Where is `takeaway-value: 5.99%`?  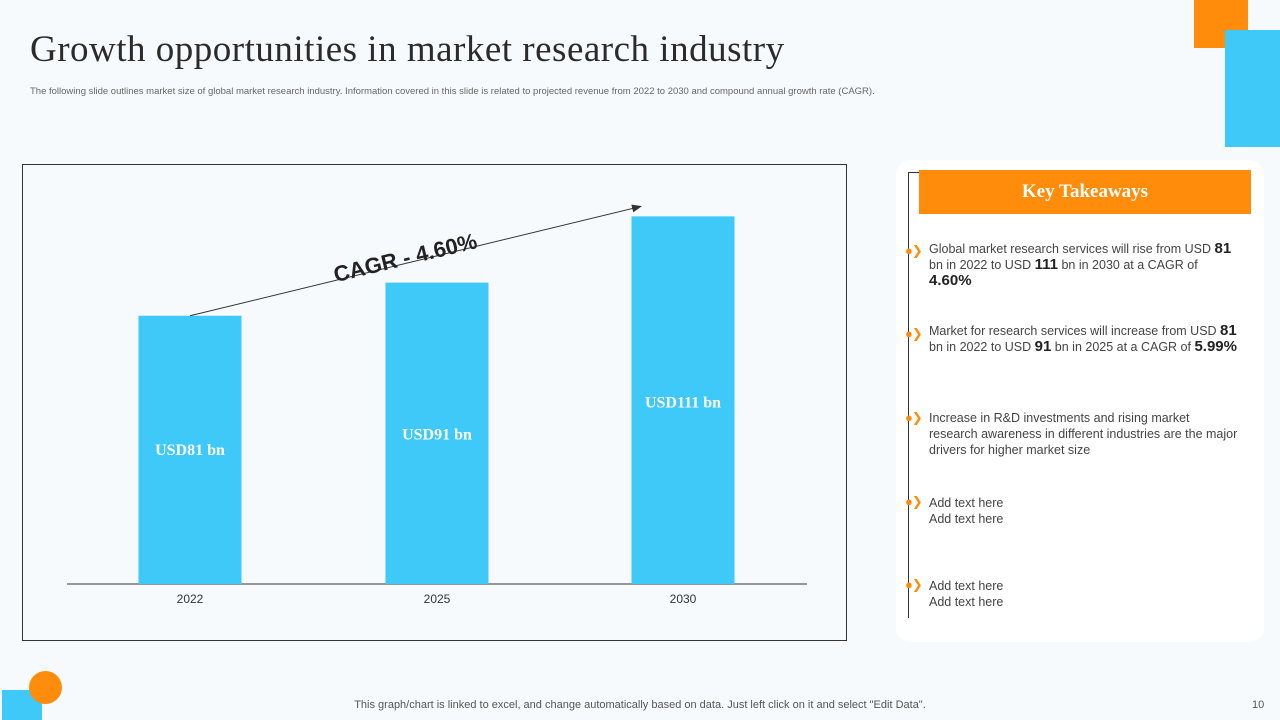 takeaway-value: 5.99% is located at coordinates (1215, 346).